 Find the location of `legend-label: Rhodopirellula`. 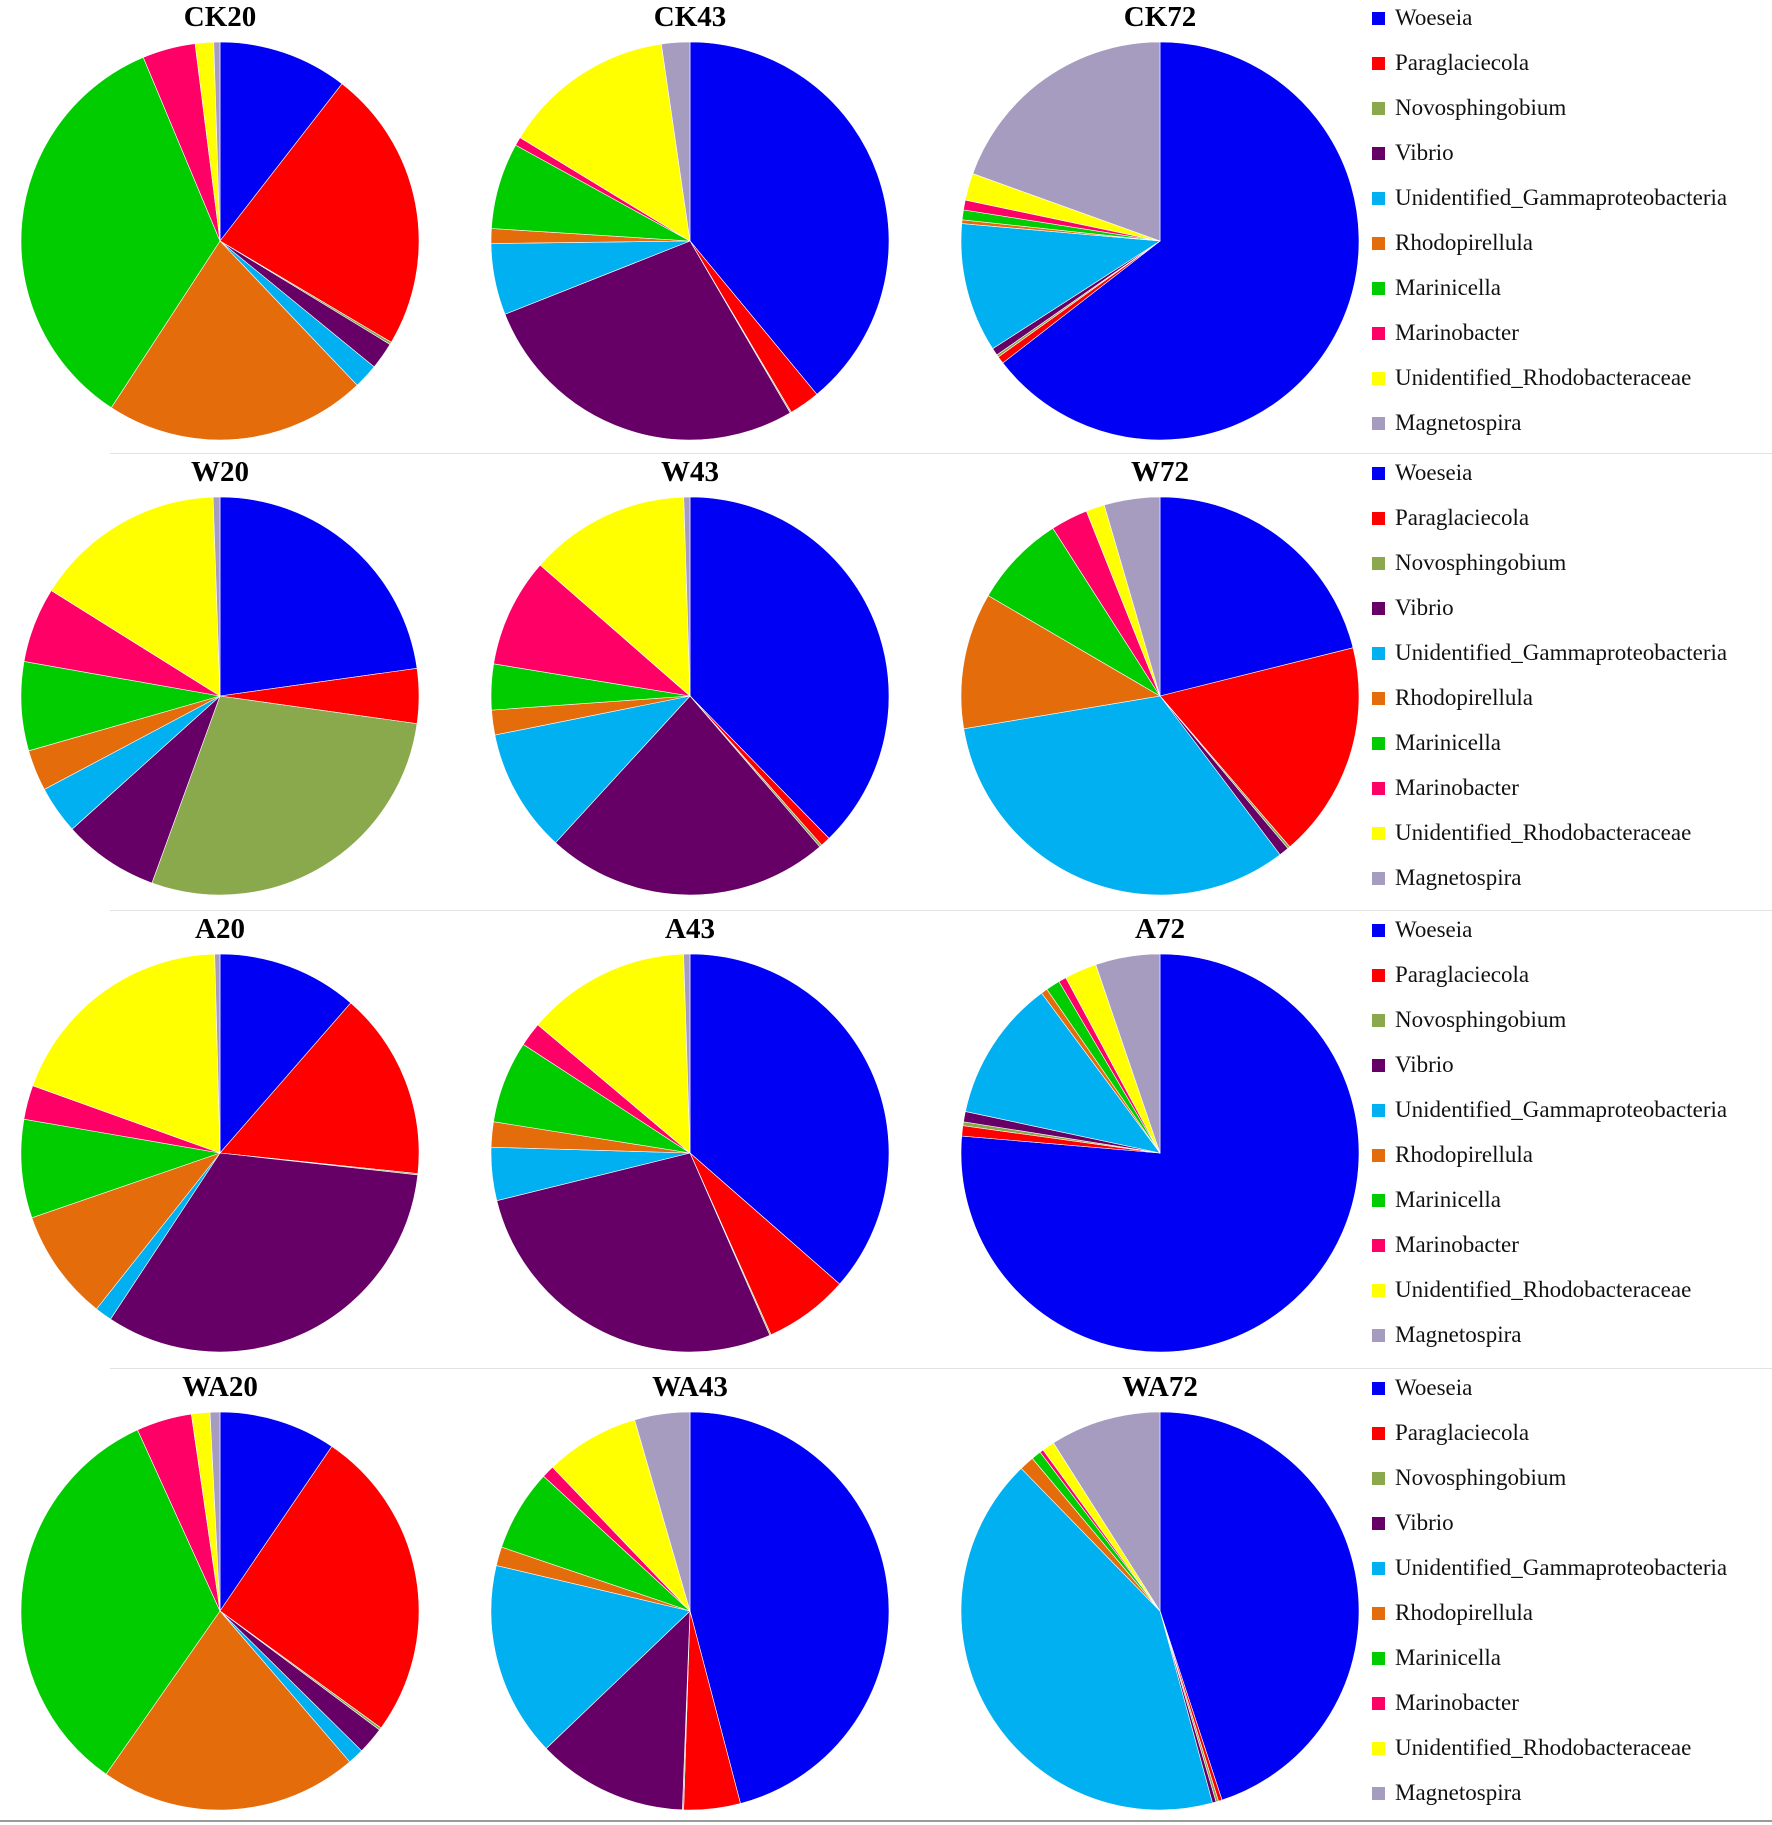

legend-label: Rhodopirellula is located at coordinates (1464, 697).